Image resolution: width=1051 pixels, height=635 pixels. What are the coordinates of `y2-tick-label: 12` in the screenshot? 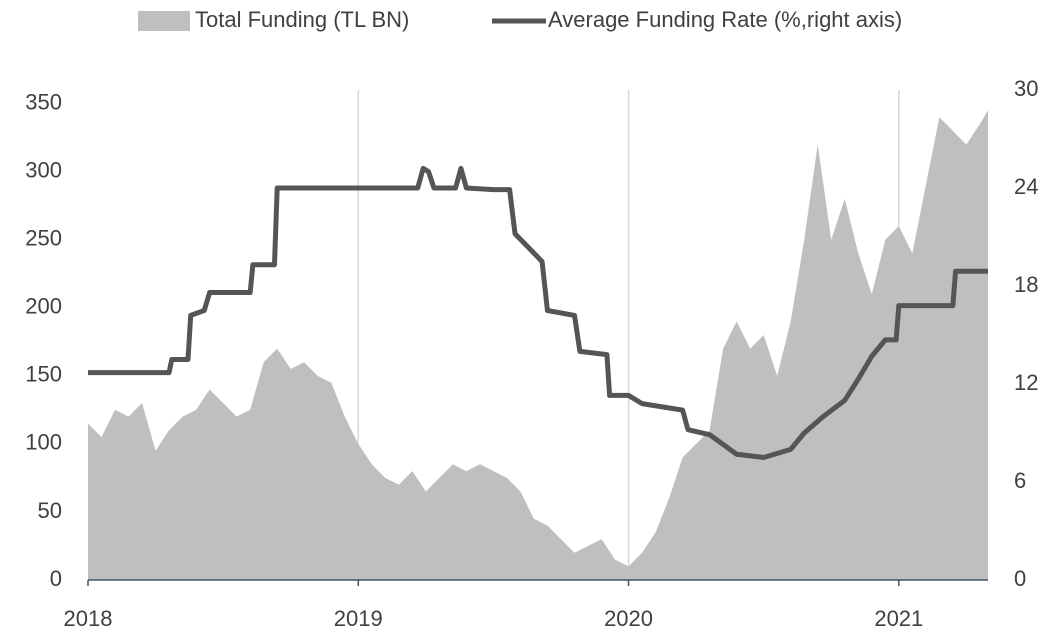 It's located at (1026, 382).